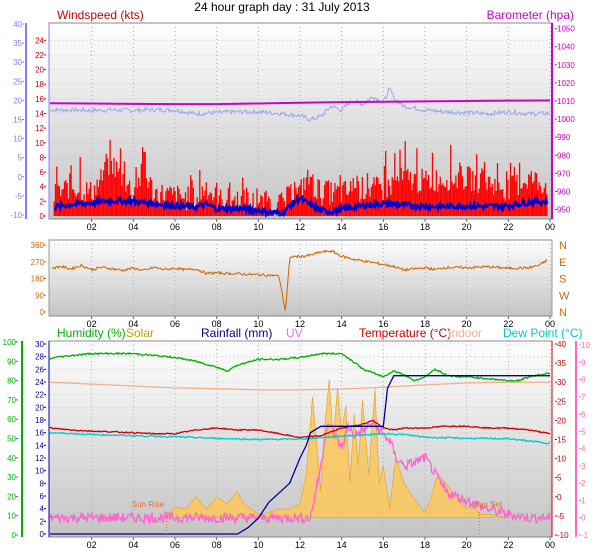 The width and height of the screenshot is (600, 555). Describe the element at coordinates (19, 196) in the screenshot. I see `wind-outer-axis-tick-label: -5` at that location.